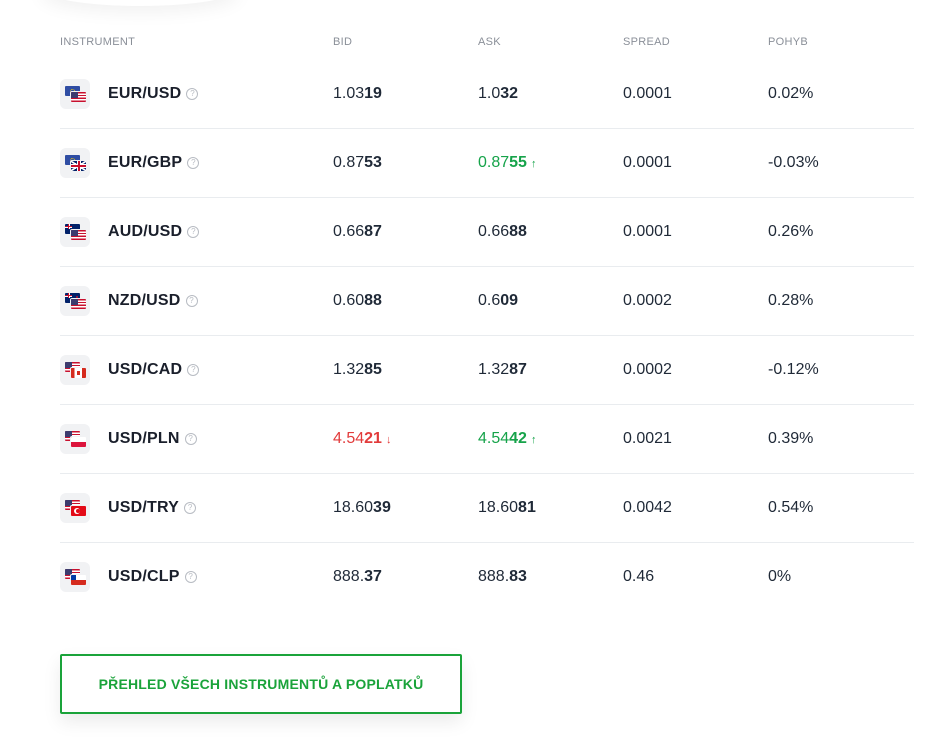 The height and width of the screenshot is (748, 926). I want to click on ask-value: 1.032, so click(498, 93).